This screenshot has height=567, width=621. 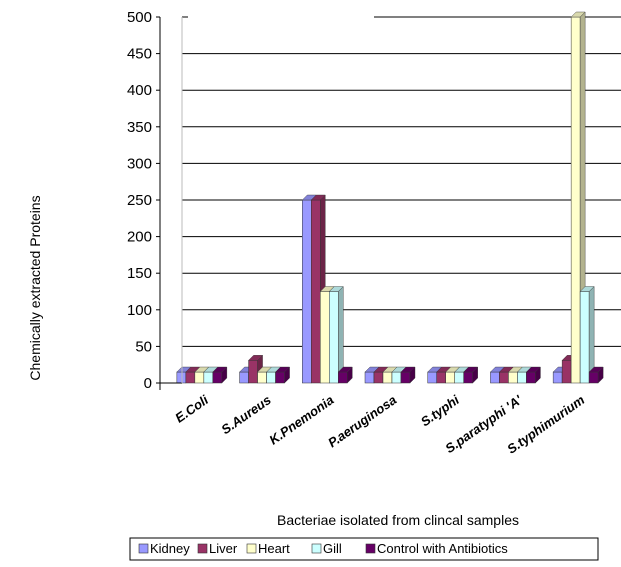 What do you see at coordinates (440, 410) in the screenshot?
I see `x-tick-label: S.typhi` at bounding box center [440, 410].